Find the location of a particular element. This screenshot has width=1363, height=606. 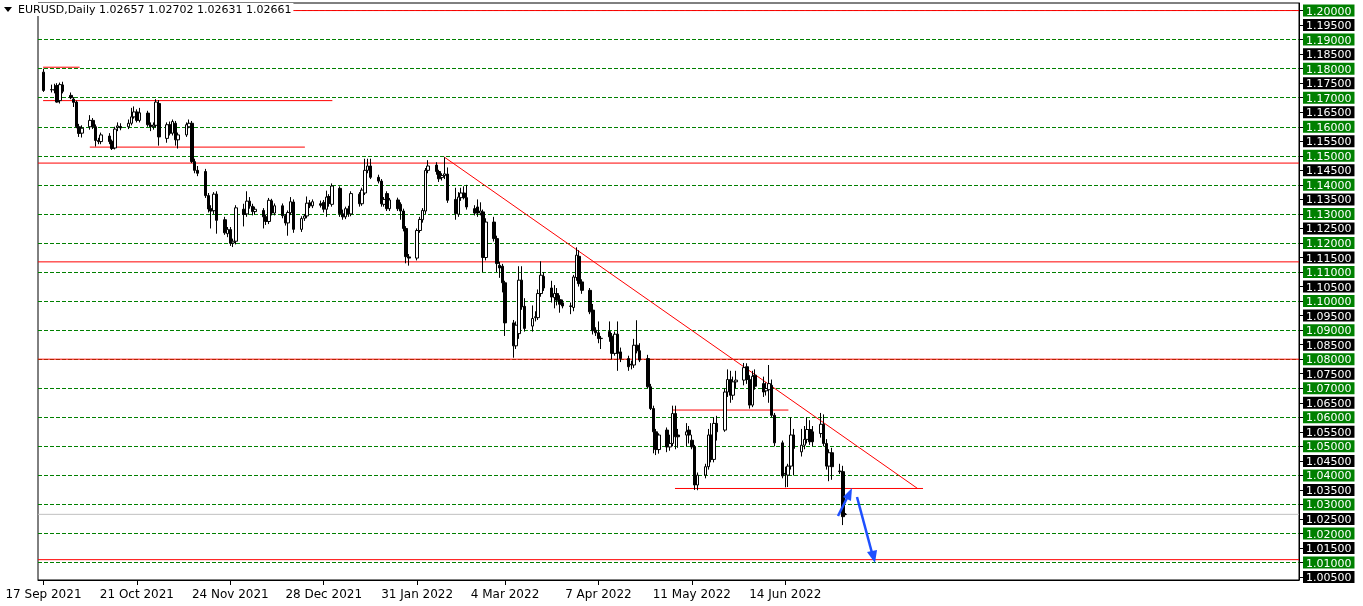

y-tick-label: 1.10000 is located at coordinates (1329, 302).